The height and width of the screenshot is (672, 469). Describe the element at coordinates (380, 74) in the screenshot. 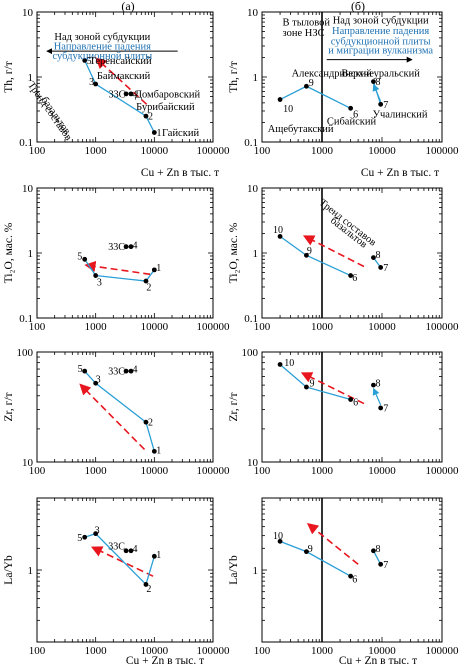

I see `annotation-label: Верхнеуральский` at that location.